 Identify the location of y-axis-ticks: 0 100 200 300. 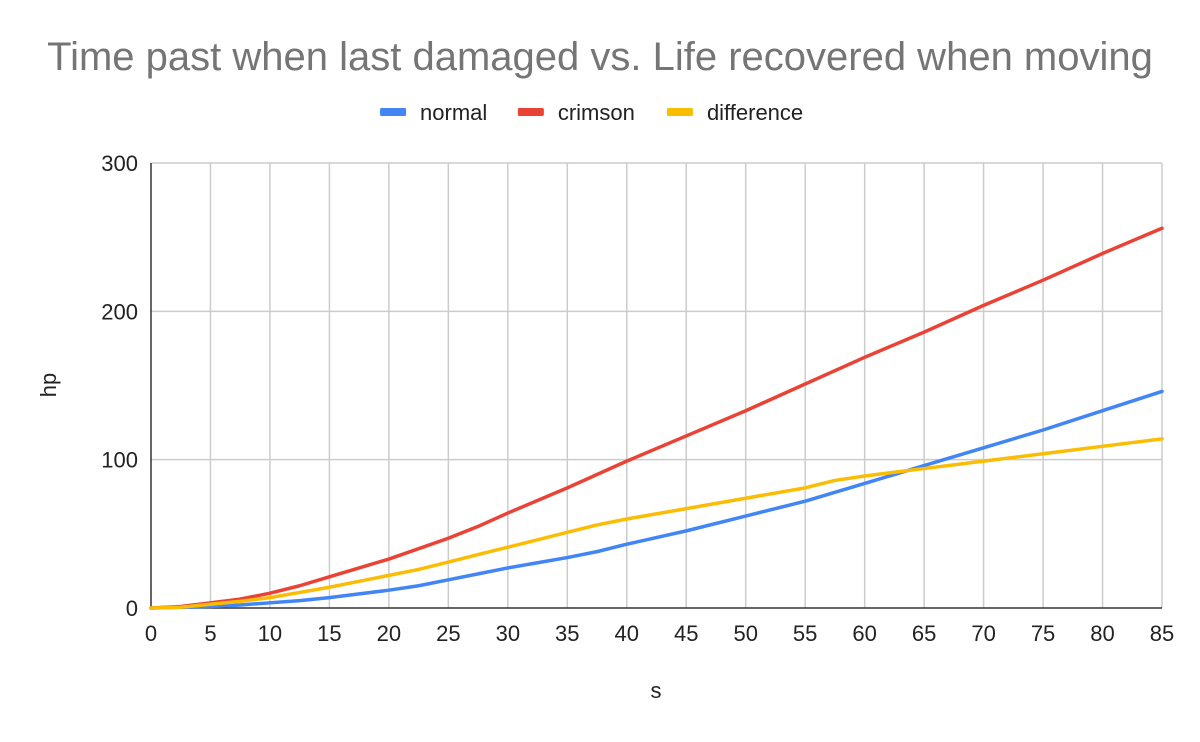
(119, 386).